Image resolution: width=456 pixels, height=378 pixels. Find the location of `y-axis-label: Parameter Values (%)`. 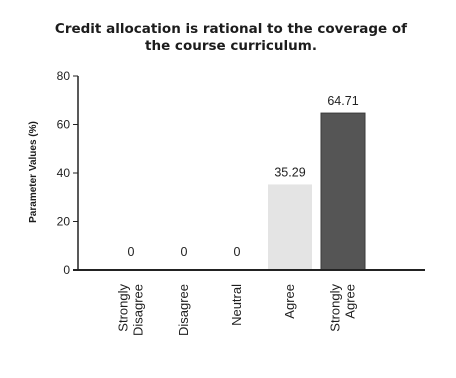

y-axis-label: Parameter Values (%) is located at coordinates (33, 172).